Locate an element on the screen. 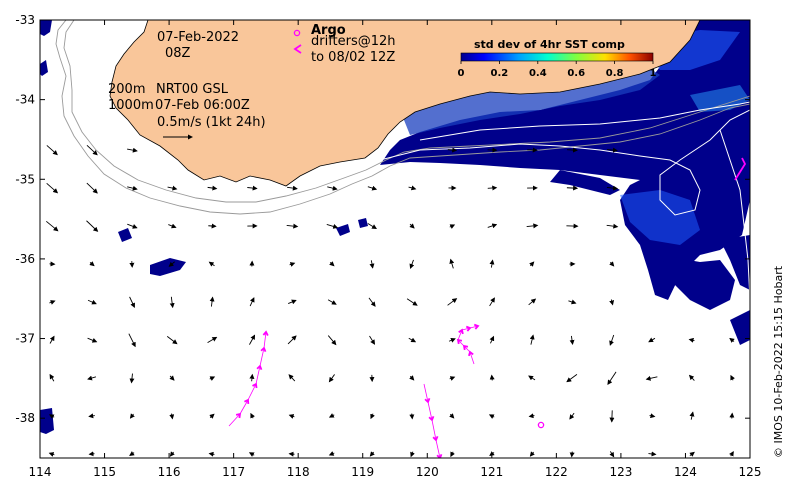 This screenshot has width=791, height=492. colorbar-tick-label: 0.8 is located at coordinates (615, 73).